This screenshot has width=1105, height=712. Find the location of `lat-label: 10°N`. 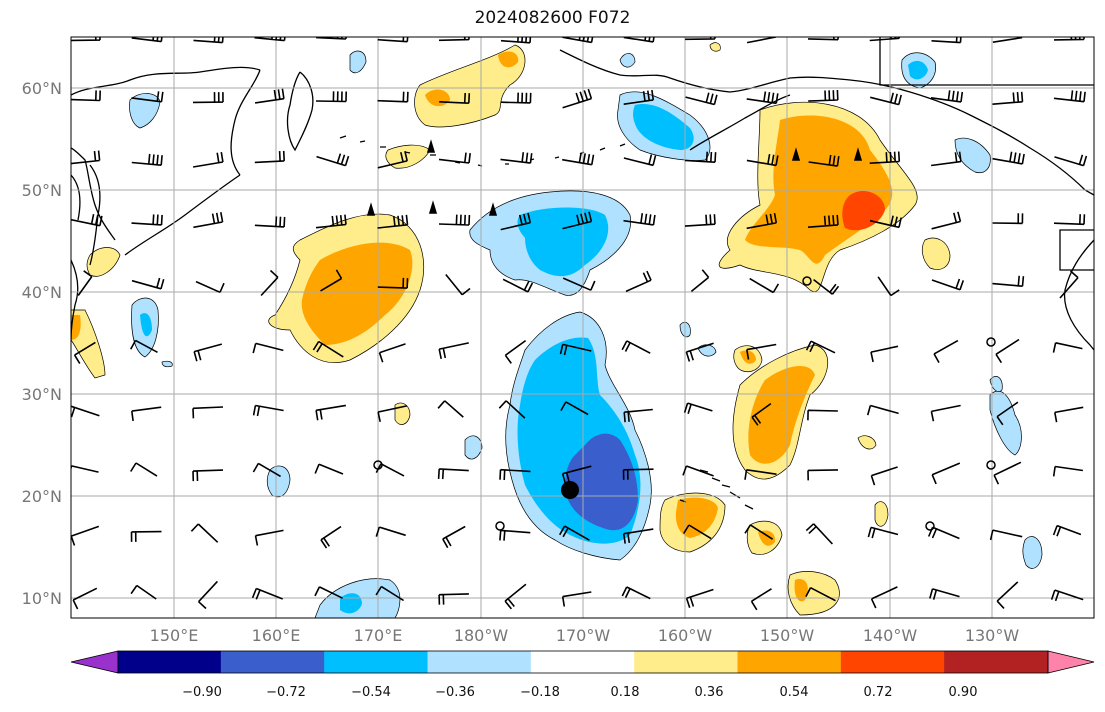

lat-label: 10°N is located at coordinates (42, 598).